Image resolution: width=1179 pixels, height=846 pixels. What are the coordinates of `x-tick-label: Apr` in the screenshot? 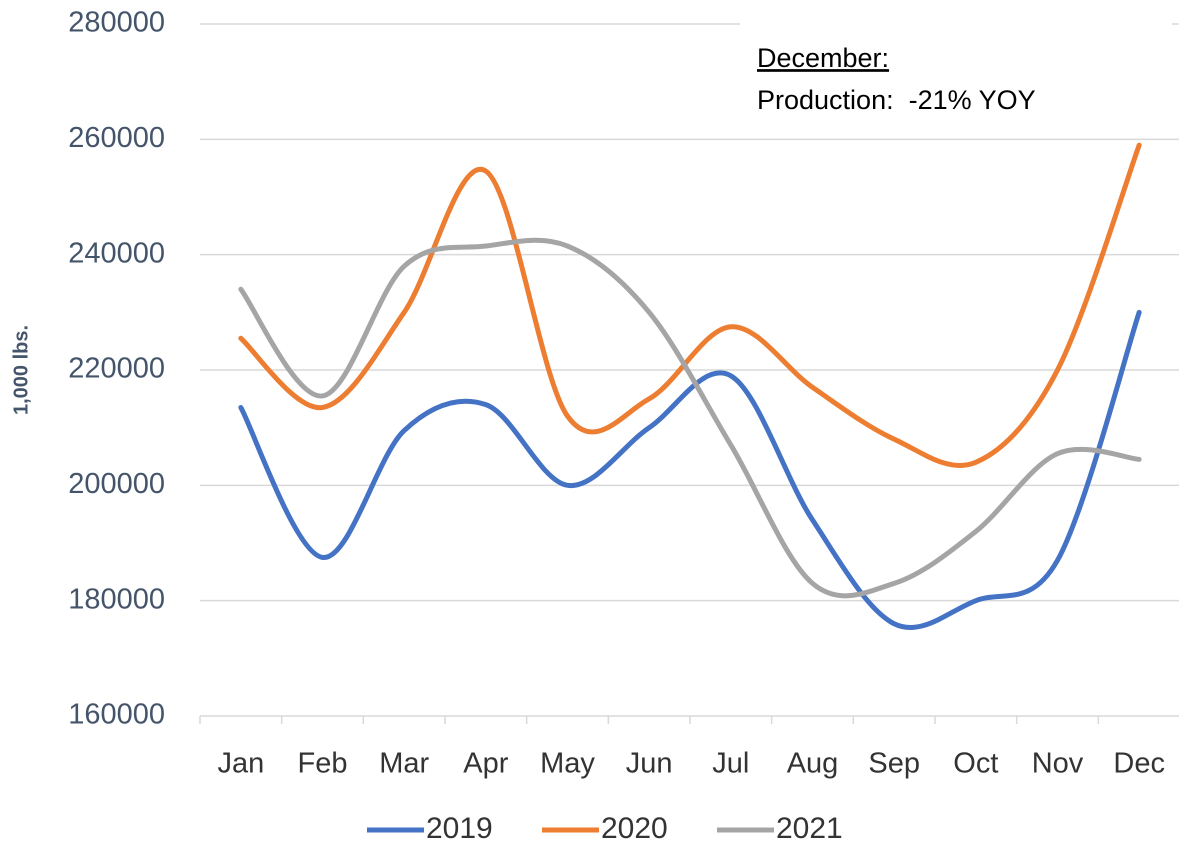 It's located at (485, 764).